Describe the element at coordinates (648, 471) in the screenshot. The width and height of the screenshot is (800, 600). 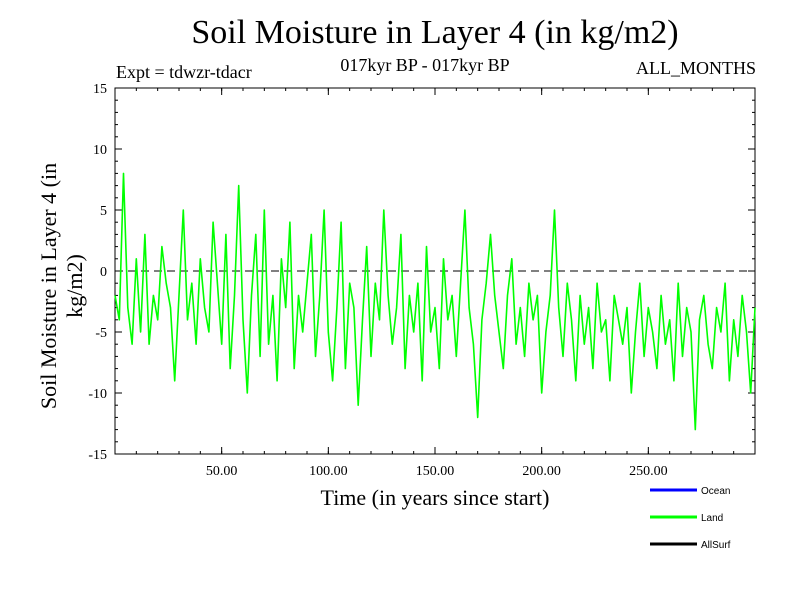
I see `x-tick-label: 250.00` at that location.